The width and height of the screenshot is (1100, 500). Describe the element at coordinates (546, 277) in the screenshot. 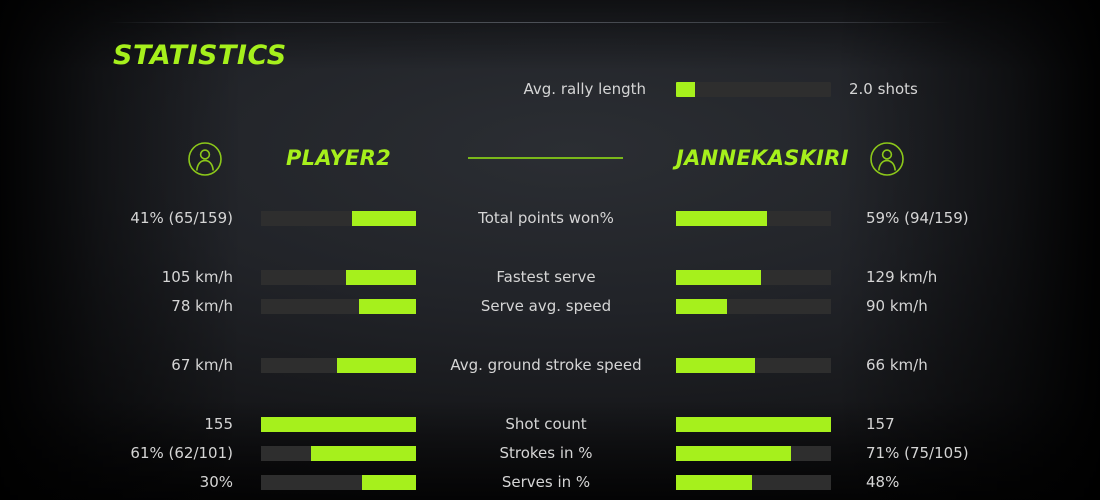

I see `stat-label: Fastest serve` at that location.